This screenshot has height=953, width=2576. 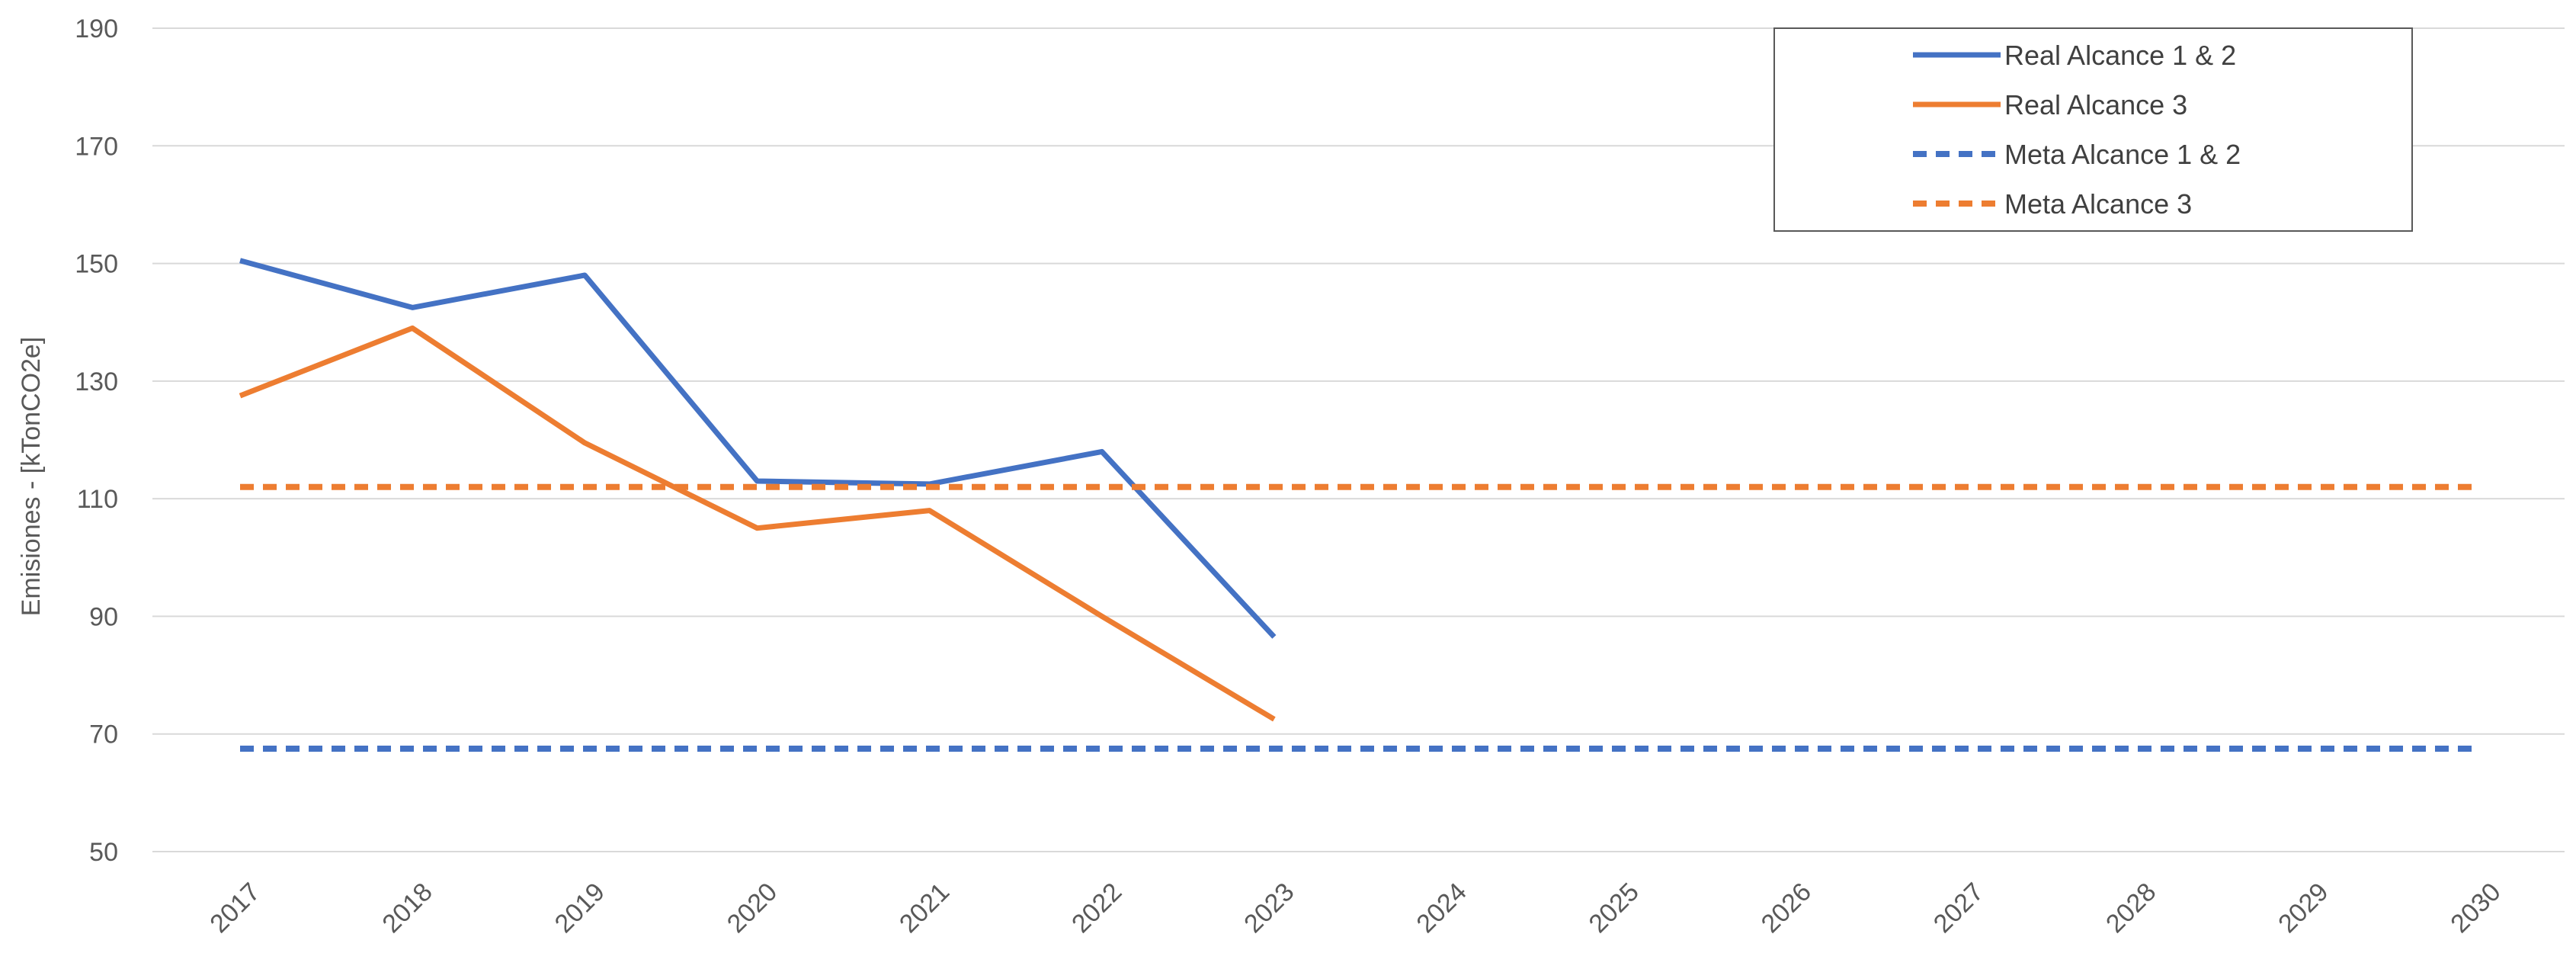 What do you see at coordinates (1268, 908) in the screenshot?
I see `x-tick-label: 2023` at bounding box center [1268, 908].